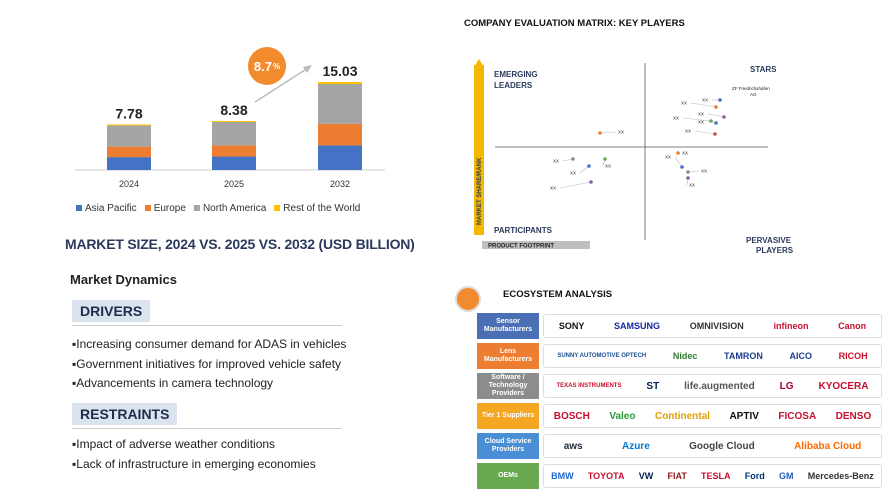  I want to click on data-label-2025: 8.38, so click(233, 110).